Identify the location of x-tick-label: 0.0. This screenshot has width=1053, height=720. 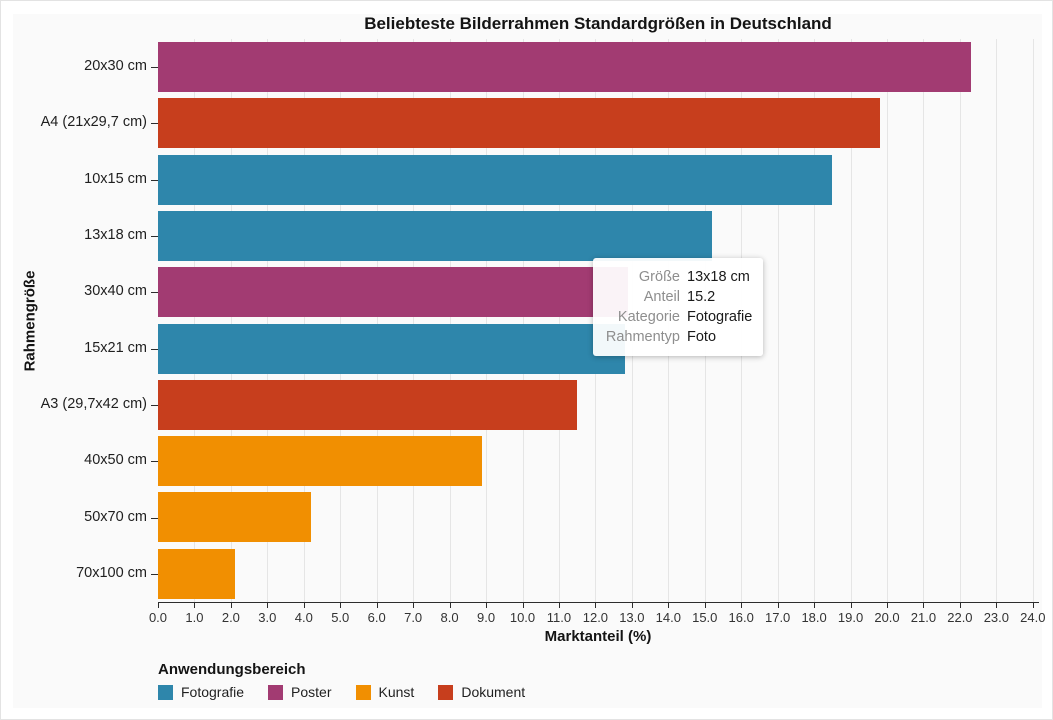
(158, 617).